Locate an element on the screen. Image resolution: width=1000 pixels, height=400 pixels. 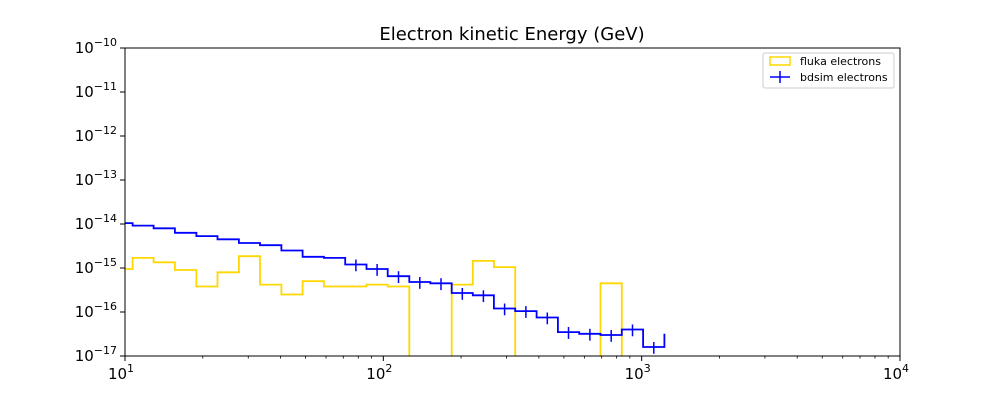
legend-label-bdsim: bdsim electrons is located at coordinates (844, 77).